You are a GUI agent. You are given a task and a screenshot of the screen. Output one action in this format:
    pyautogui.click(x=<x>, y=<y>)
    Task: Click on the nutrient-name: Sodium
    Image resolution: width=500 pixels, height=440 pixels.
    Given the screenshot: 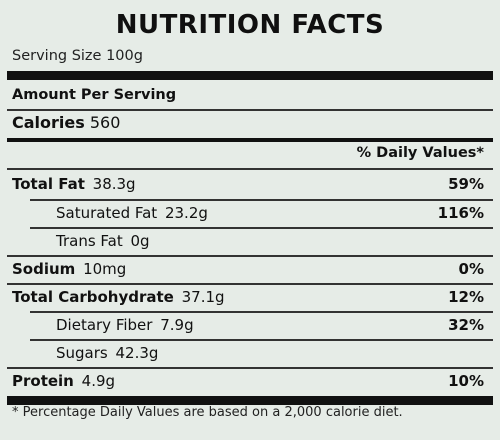 What is the action you would take?
    pyautogui.click(x=44, y=269)
    